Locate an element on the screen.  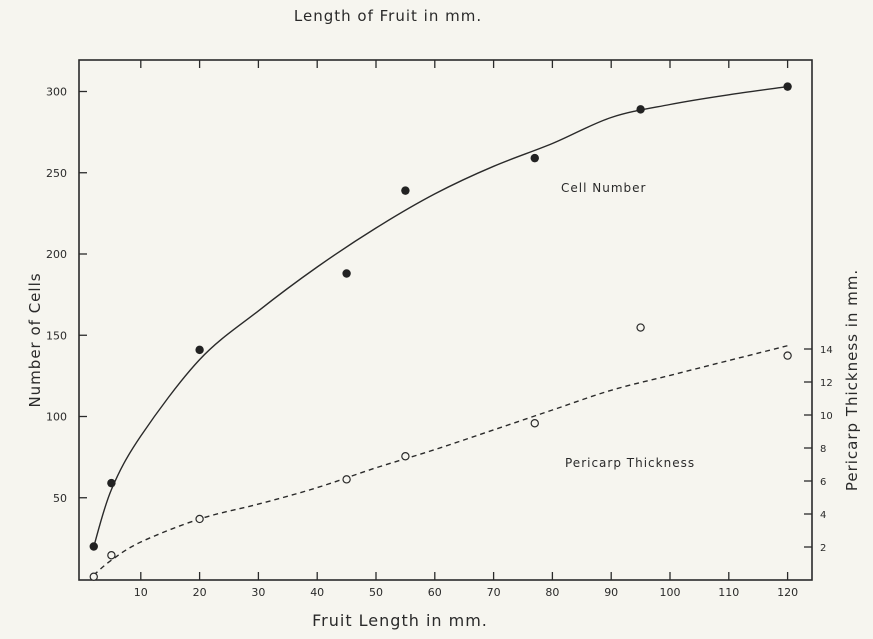
x-axis-label: Fruit Length in mm. is located at coordinates (400, 620).